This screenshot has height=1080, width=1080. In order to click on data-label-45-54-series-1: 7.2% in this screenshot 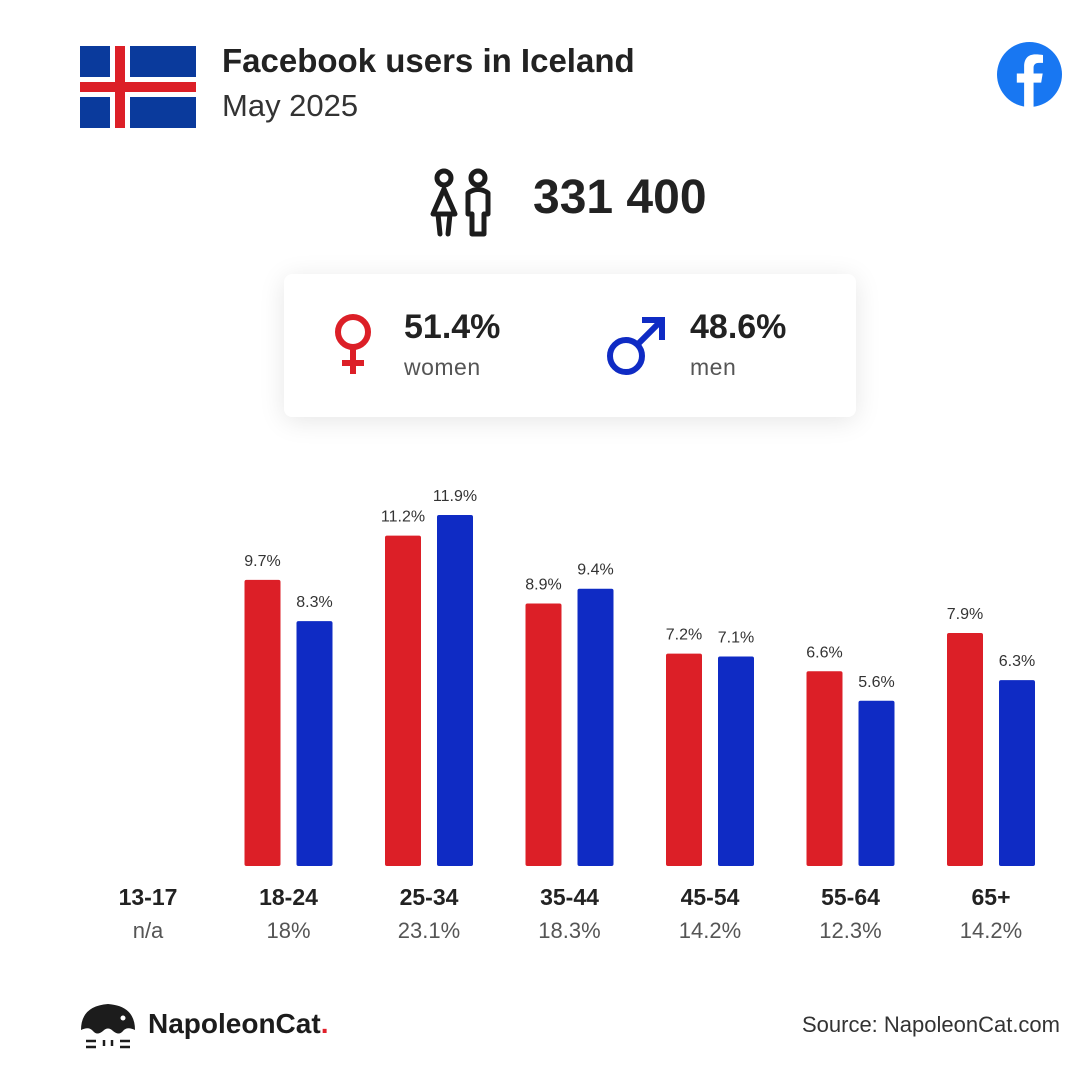, I will do `click(684, 635)`.